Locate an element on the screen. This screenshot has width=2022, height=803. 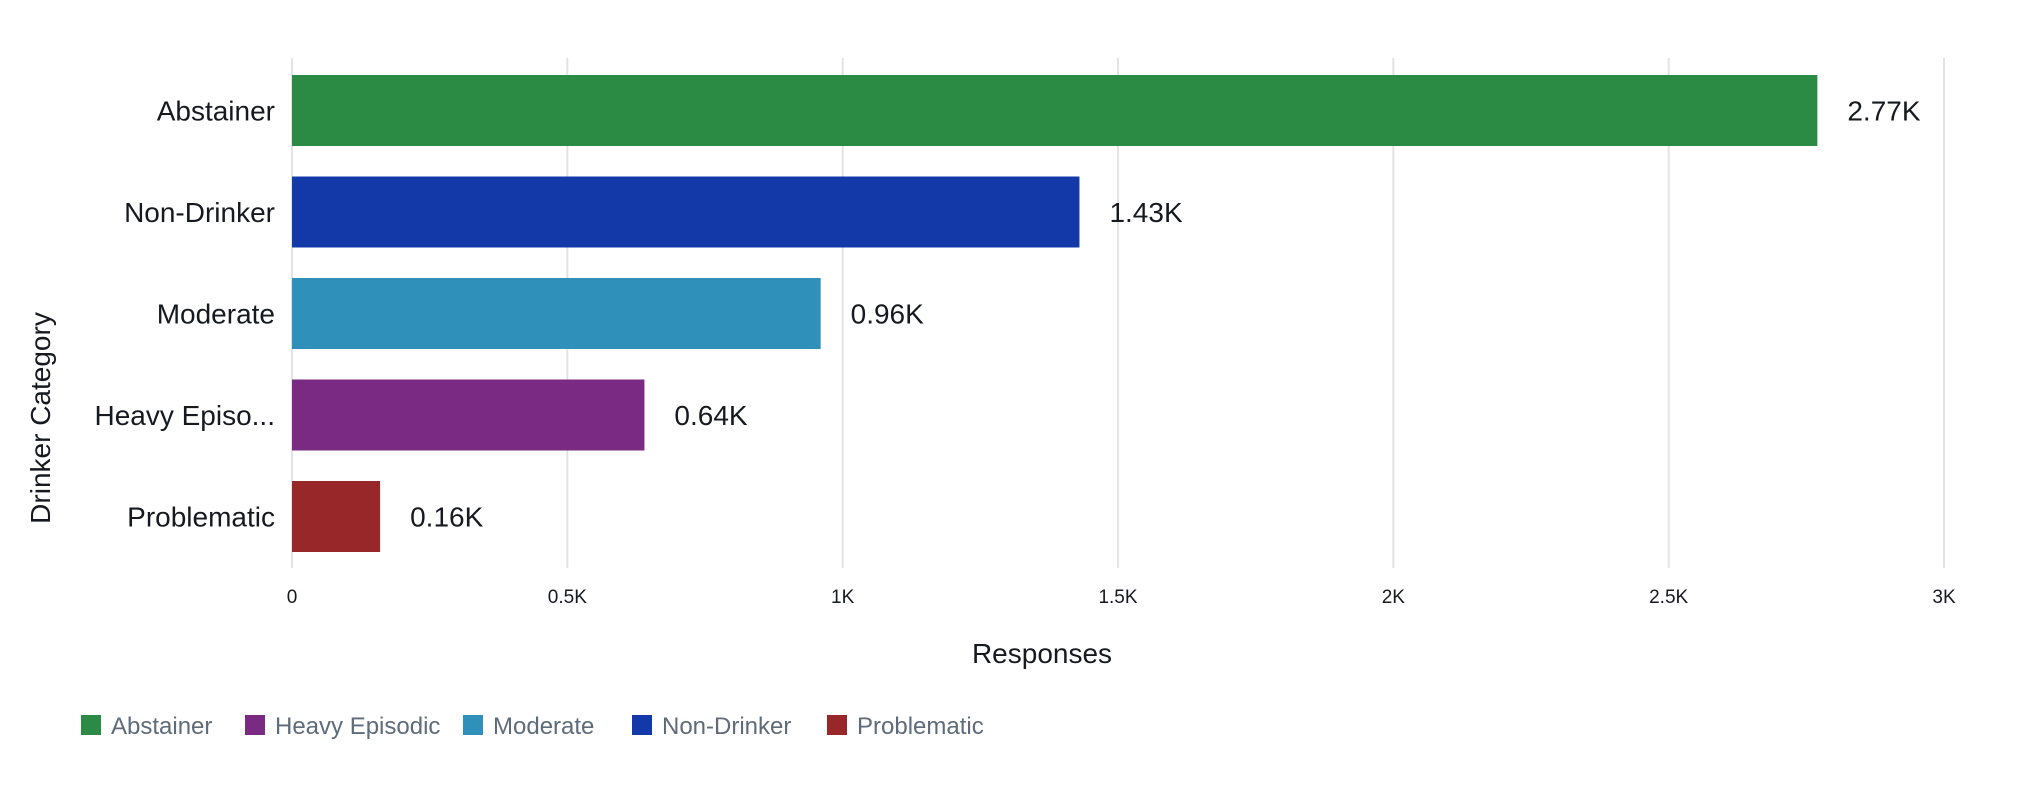
legend-label: Abstainer is located at coordinates (161, 726).